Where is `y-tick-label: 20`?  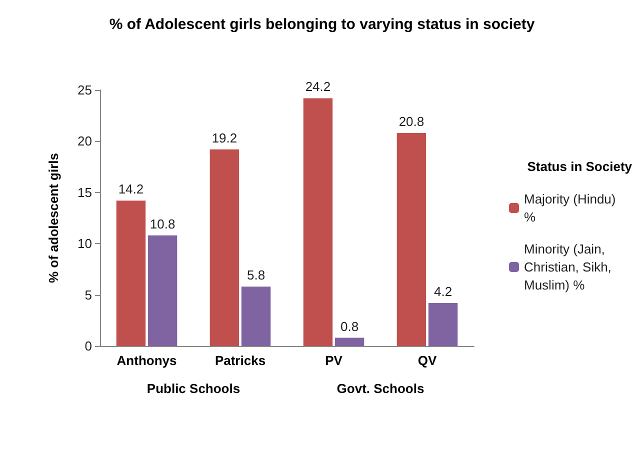 y-tick-label: 20 is located at coordinates (85, 141).